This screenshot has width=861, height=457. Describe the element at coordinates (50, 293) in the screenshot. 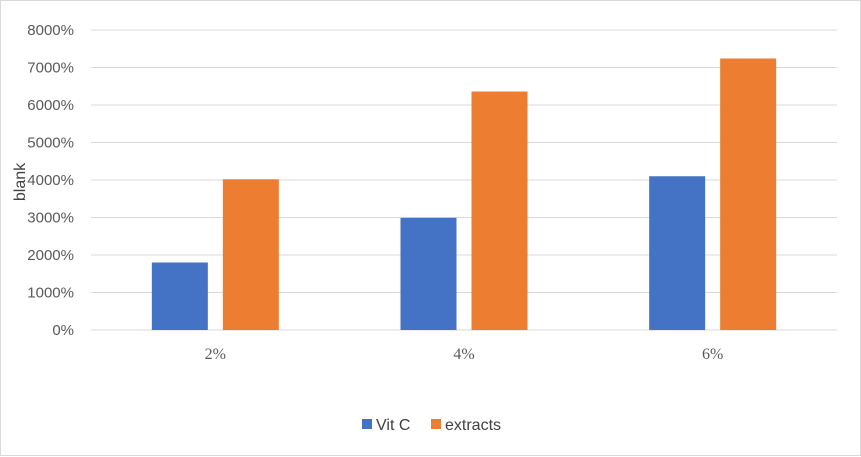

I see `y-tick-label: 1000%` at that location.